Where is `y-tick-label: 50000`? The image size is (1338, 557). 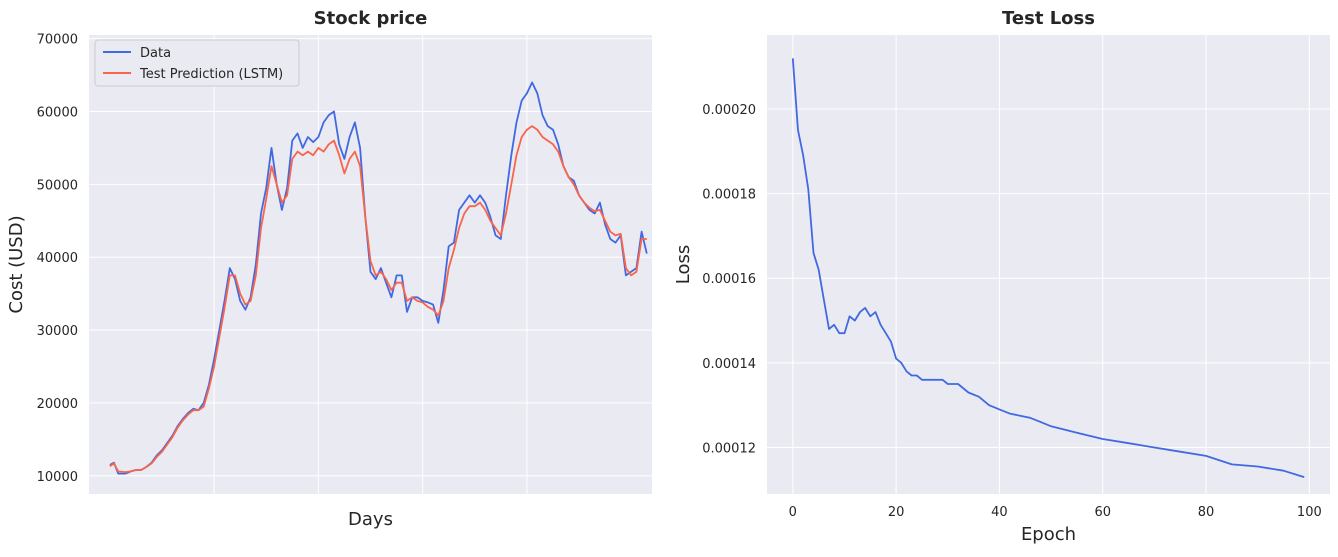
y-tick-label: 50000 is located at coordinates (57, 185).